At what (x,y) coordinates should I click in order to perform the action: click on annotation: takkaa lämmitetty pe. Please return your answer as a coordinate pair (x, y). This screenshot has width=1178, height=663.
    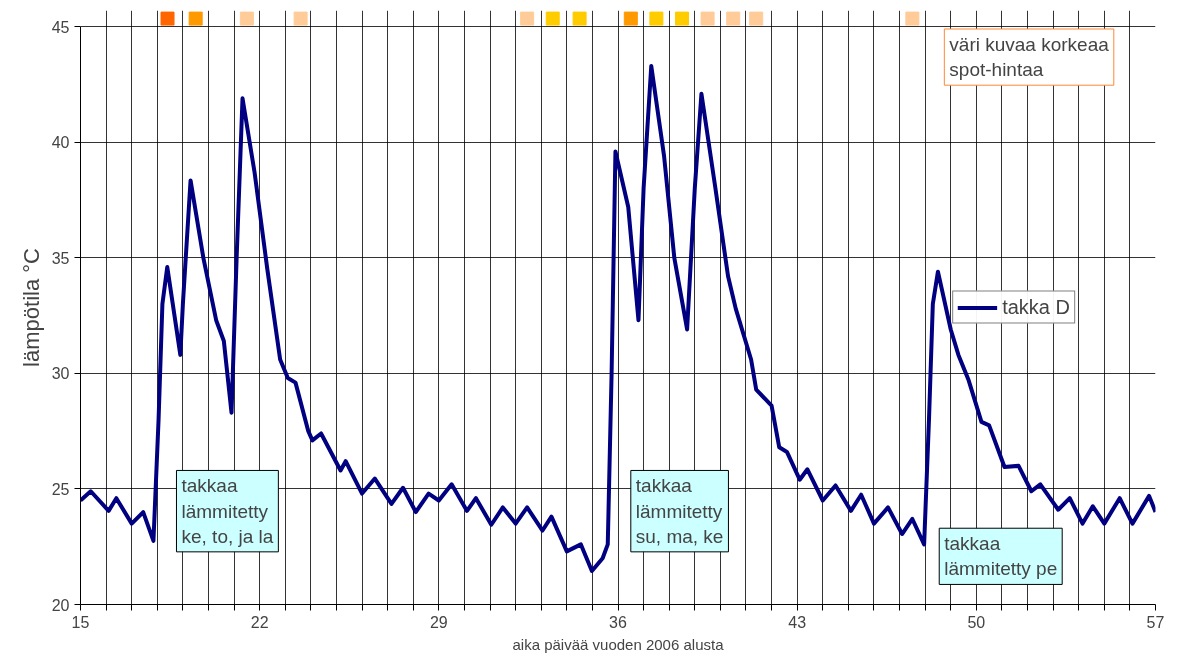
    Looking at the image, I should click on (1001, 556).